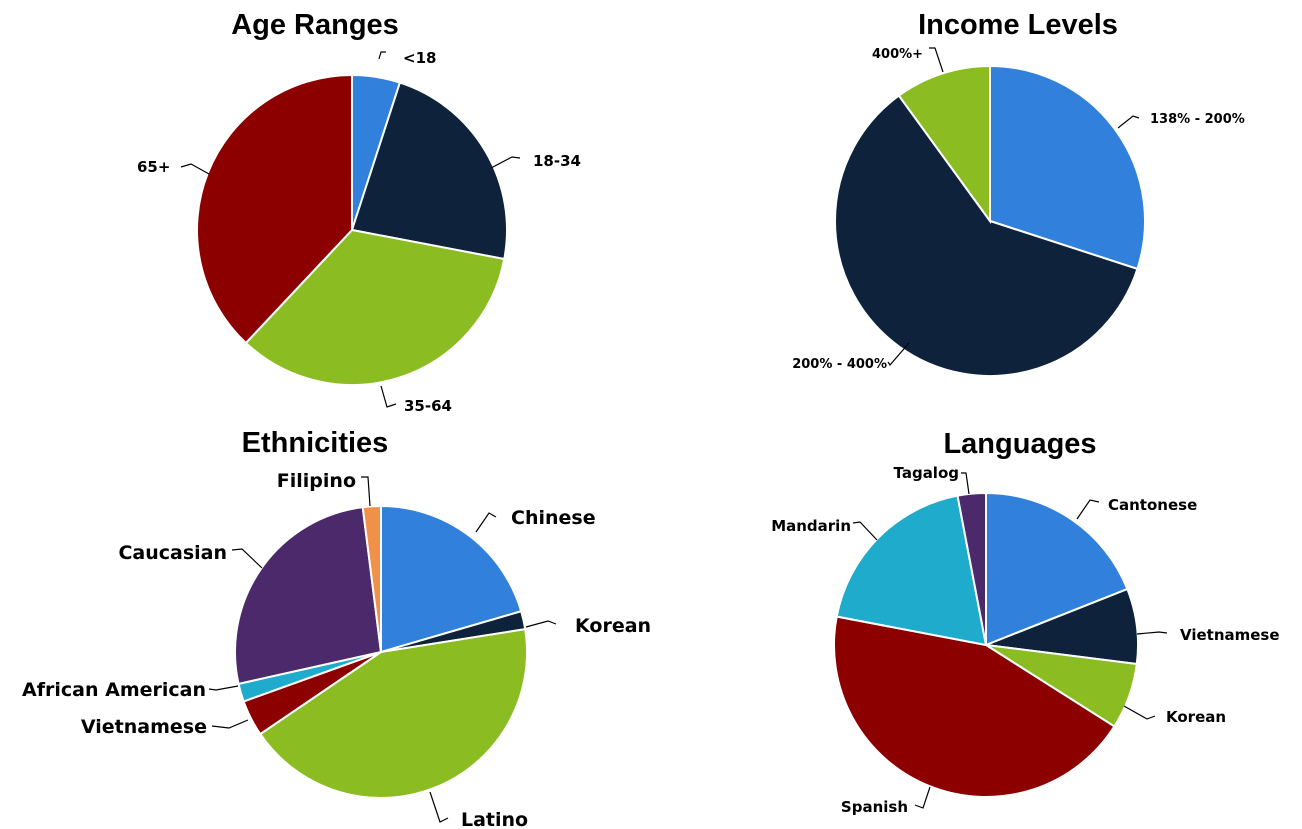 The height and width of the screenshot is (829, 1302). I want to click on age-ranges-title: Age Ranges, so click(315, 25).